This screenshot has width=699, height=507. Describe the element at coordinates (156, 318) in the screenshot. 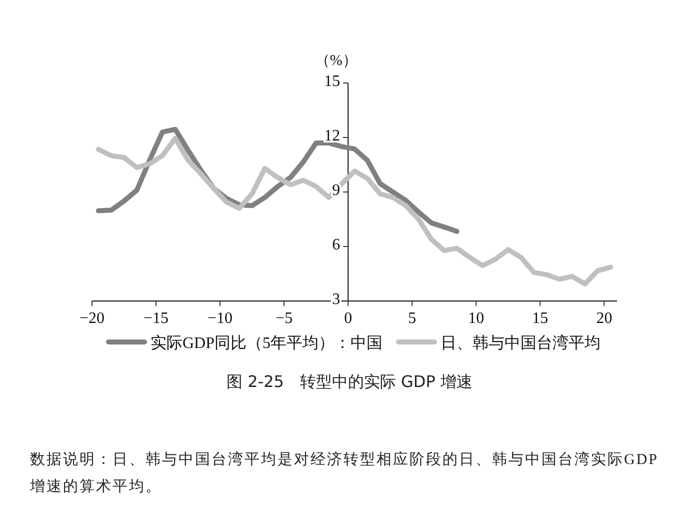

I see `x-tick-label: −15` at that location.